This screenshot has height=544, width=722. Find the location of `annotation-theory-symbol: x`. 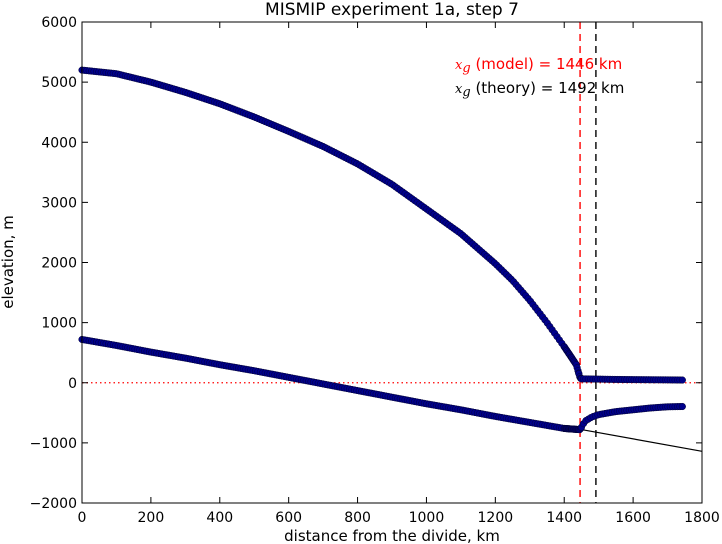

annotation-theory-symbol: x is located at coordinates (459, 89).